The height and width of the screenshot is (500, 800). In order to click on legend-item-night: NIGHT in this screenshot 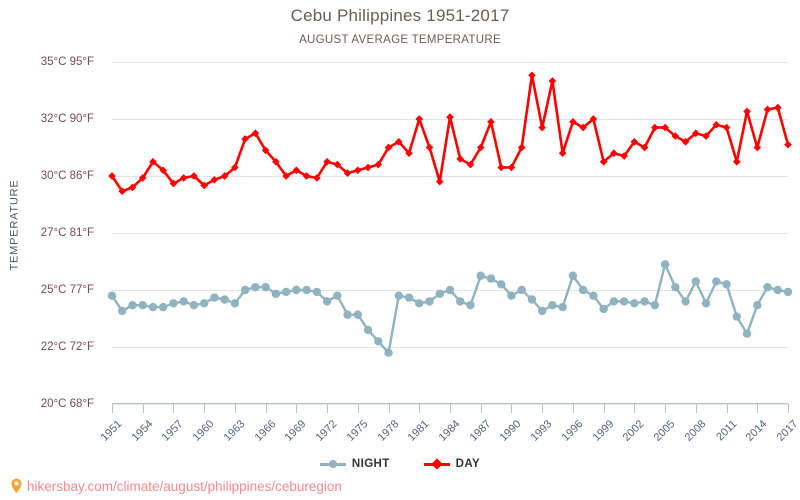, I will do `click(354, 464)`.